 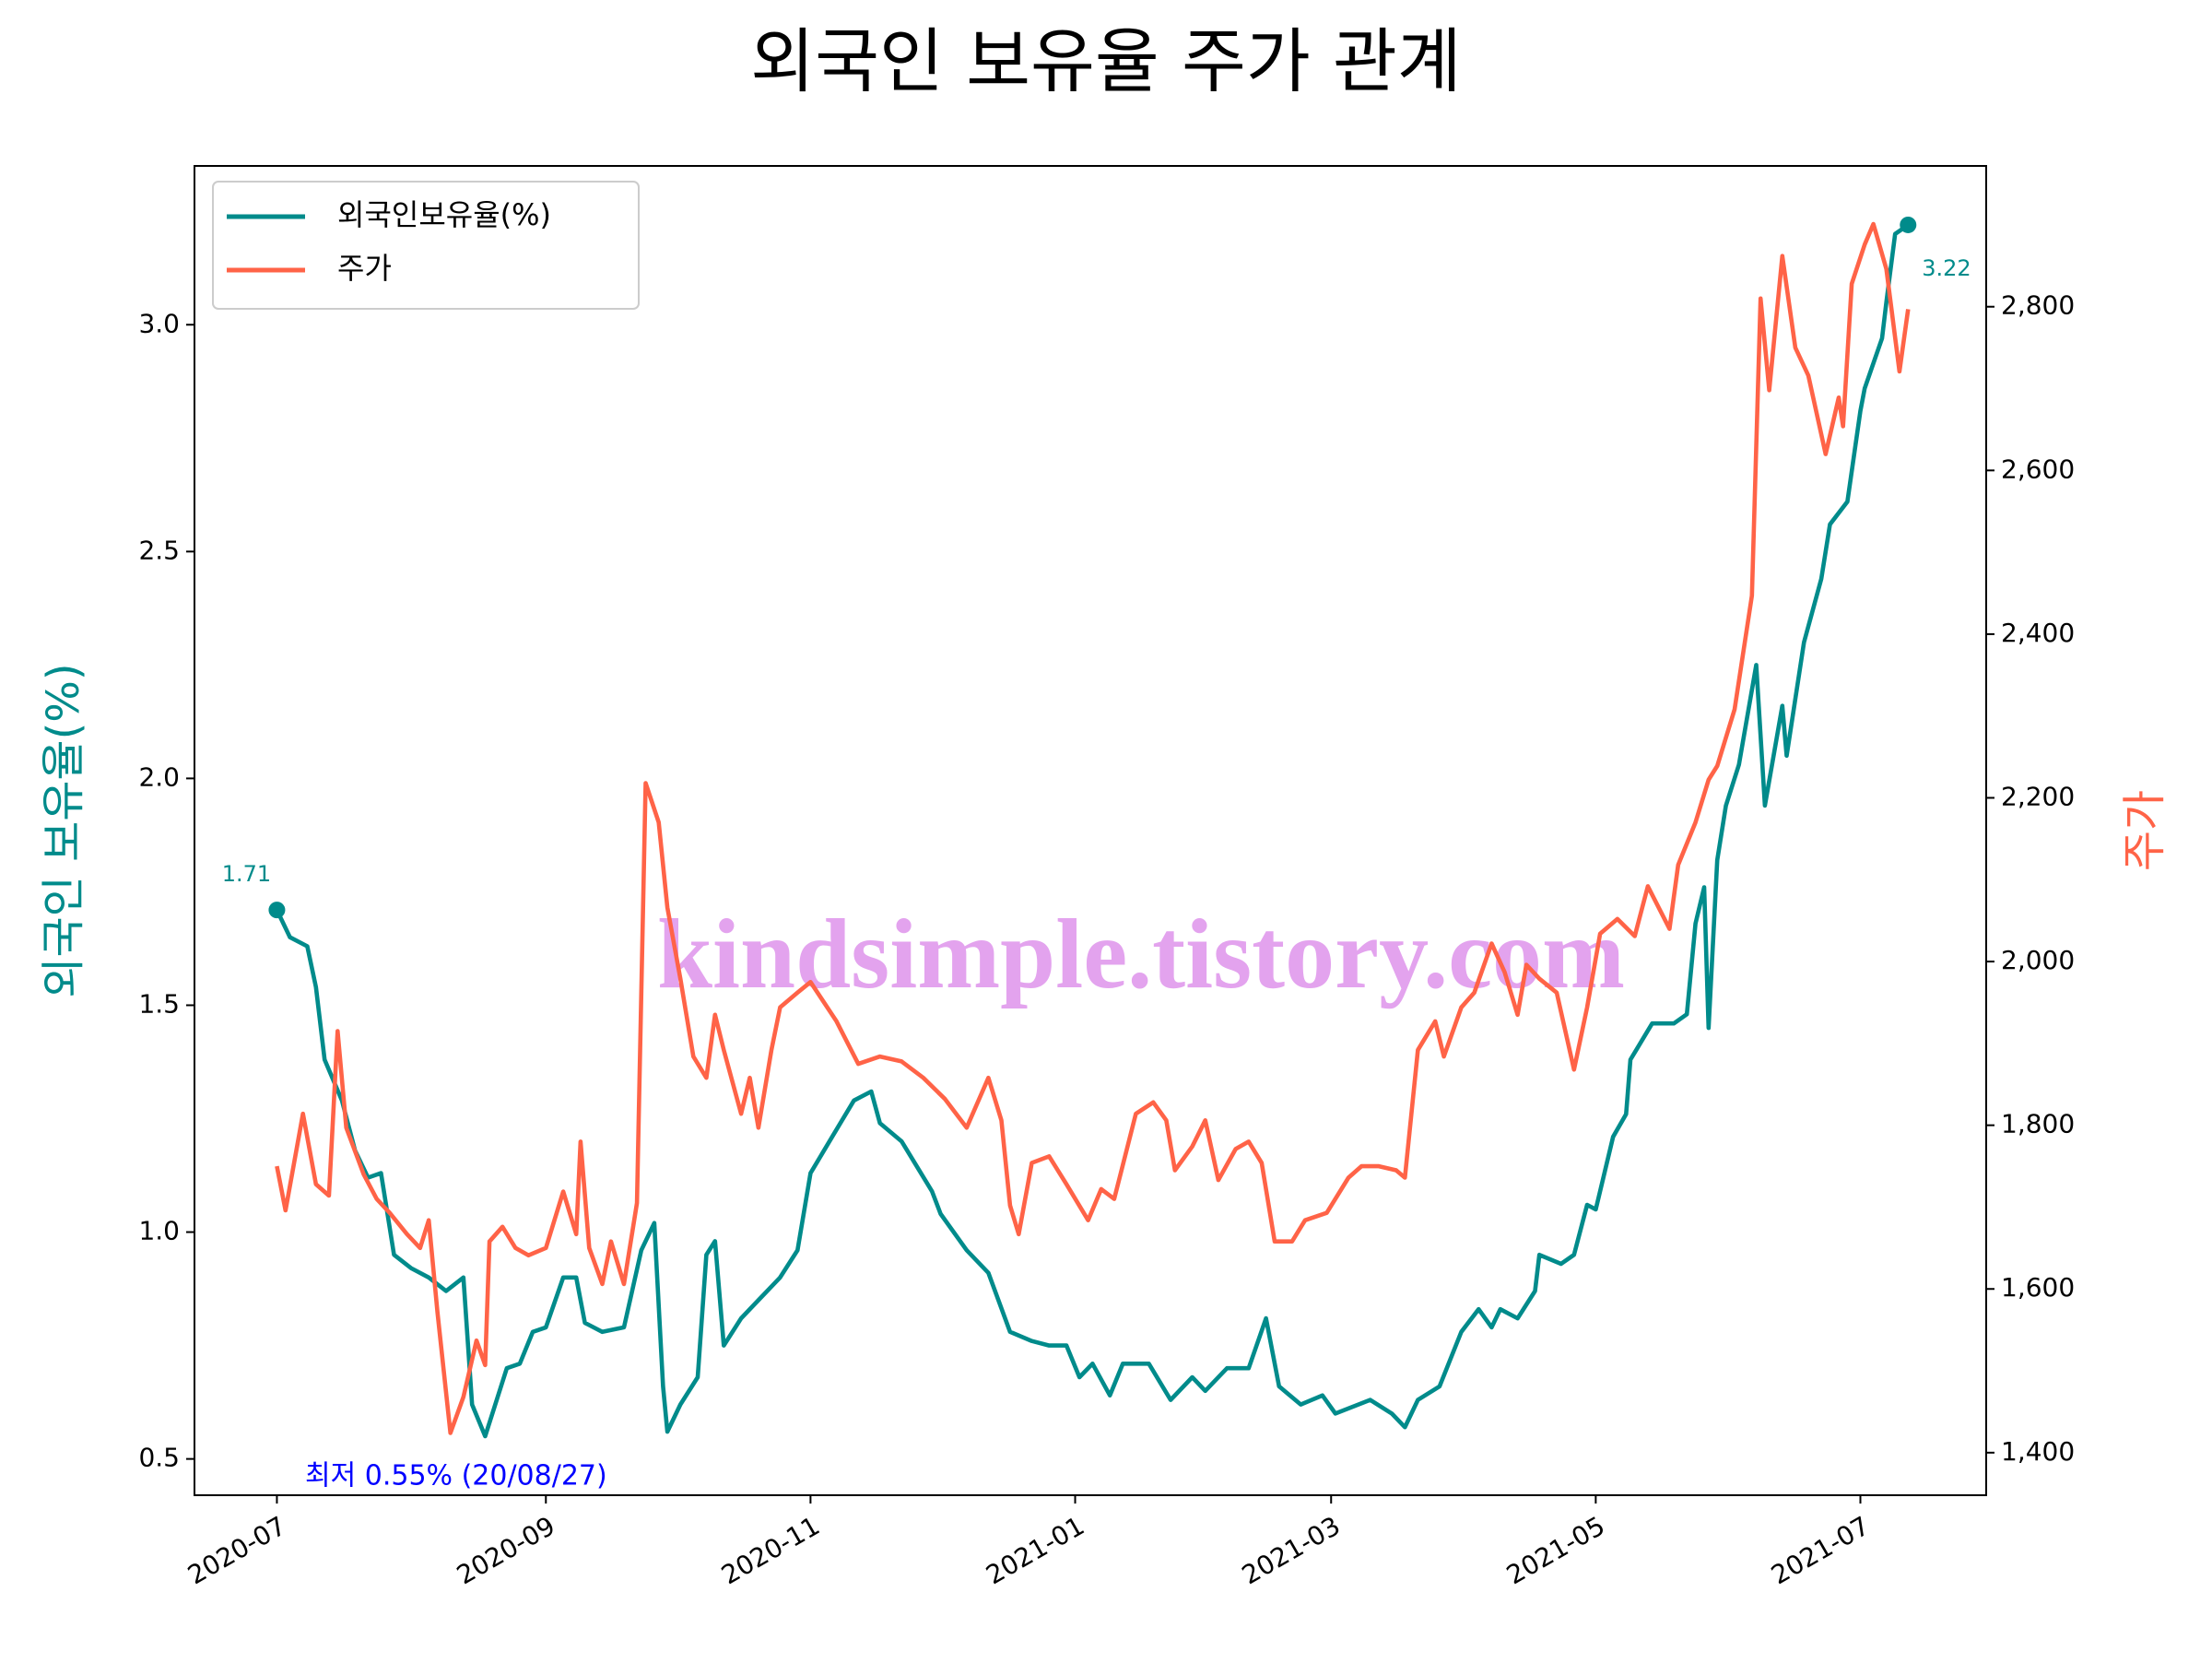 What do you see at coordinates (159, 1231) in the screenshot?
I see `y-tick-label: 1.0` at bounding box center [159, 1231].